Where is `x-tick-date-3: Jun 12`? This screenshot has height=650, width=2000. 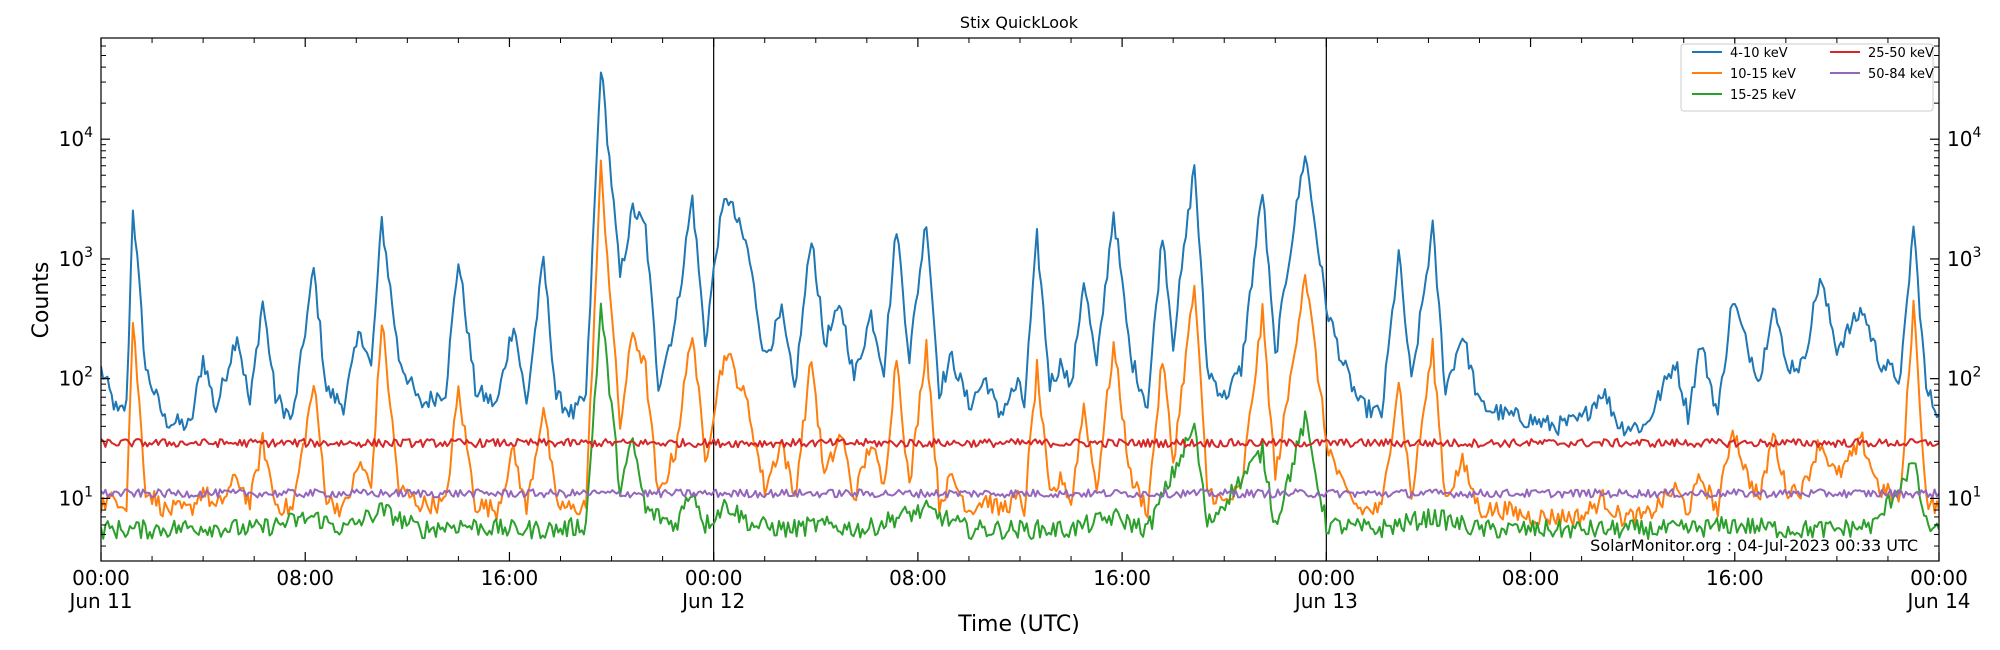 x-tick-date-3: Jun 12 is located at coordinates (712, 601).